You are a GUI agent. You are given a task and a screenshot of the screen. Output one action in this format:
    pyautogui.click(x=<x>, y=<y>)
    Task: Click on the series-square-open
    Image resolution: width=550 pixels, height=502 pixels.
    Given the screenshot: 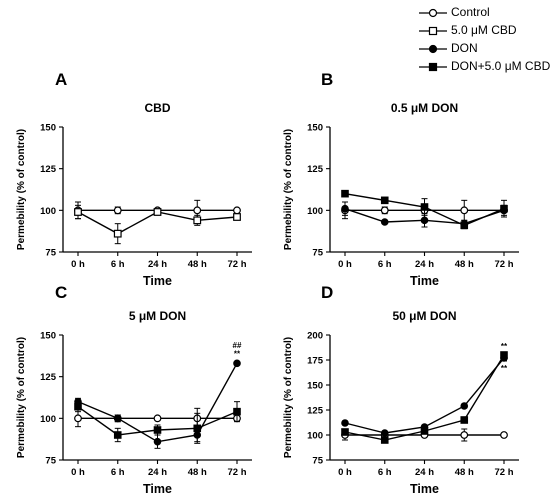 What is the action you would take?
    pyautogui.click(x=157, y=224)
    